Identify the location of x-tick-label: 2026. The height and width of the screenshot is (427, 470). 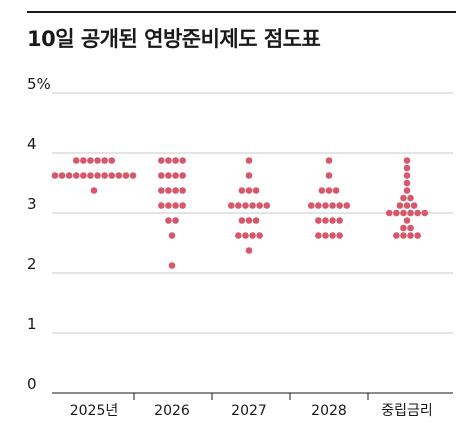
(172, 411).